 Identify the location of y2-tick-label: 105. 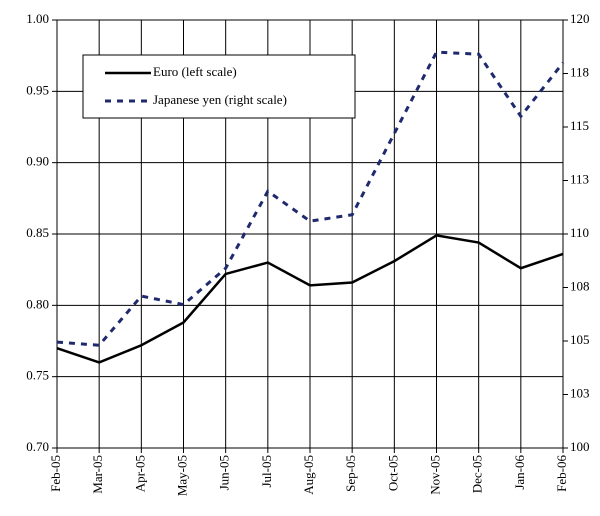
(580, 339).